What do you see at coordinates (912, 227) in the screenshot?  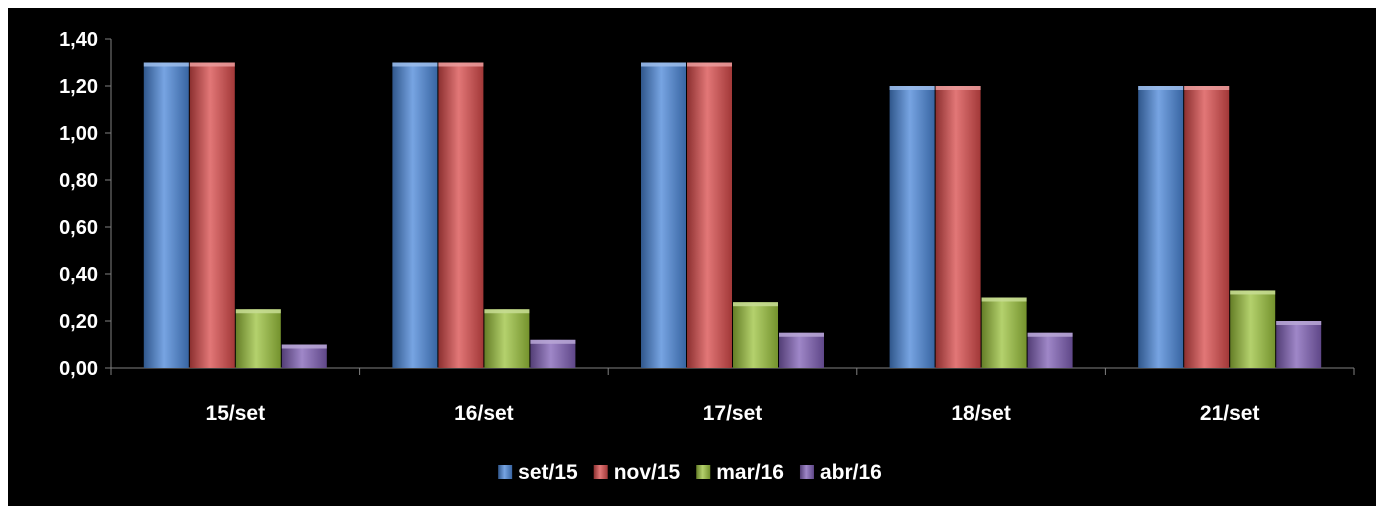 I see `bar-set-15-18-set` at bounding box center [912, 227].